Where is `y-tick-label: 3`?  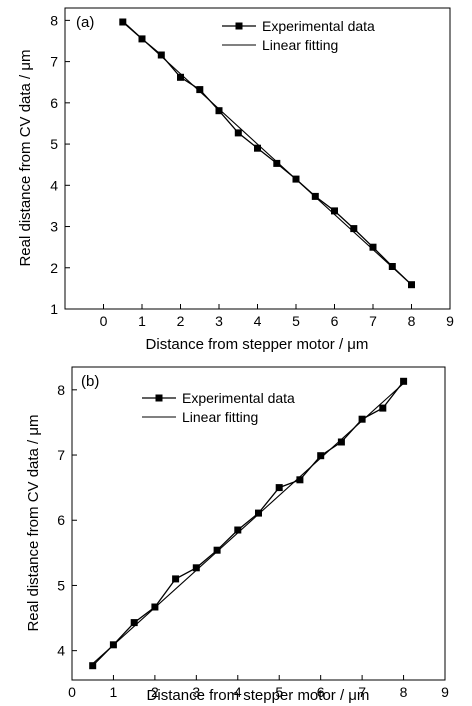
y-tick-label: 3 is located at coordinates (54, 227).